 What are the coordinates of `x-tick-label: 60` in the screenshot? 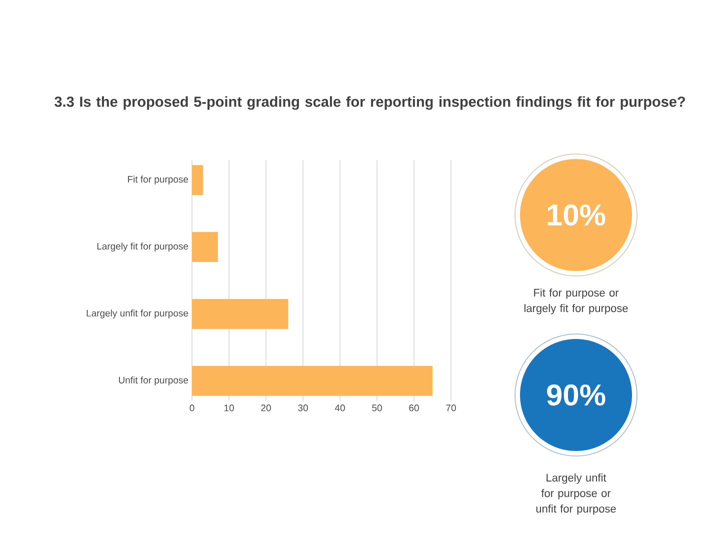 It's located at (414, 408).